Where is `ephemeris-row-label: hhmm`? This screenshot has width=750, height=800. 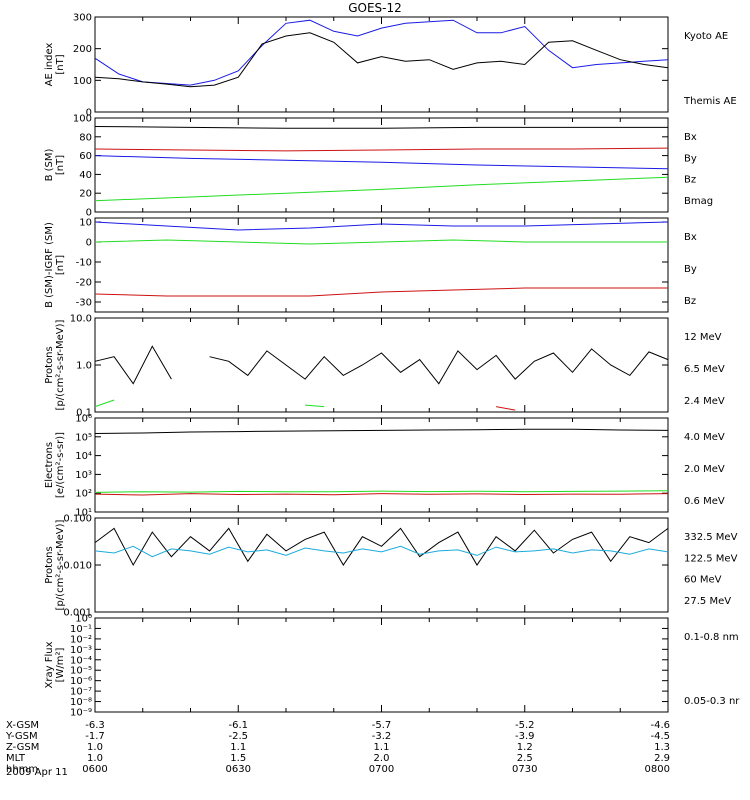 ephemeris-row-label: hhmm is located at coordinates (22, 769).